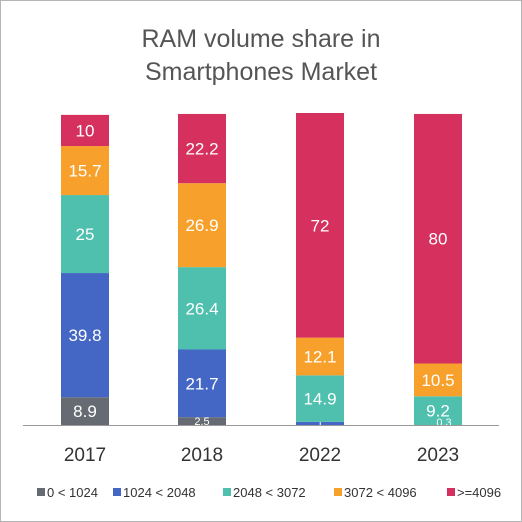 The width and height of the screenshot is (522, 522). Describe the element at coordinates (479, 492) in the screenshot. I see `legend-label: >=4096` at that location.